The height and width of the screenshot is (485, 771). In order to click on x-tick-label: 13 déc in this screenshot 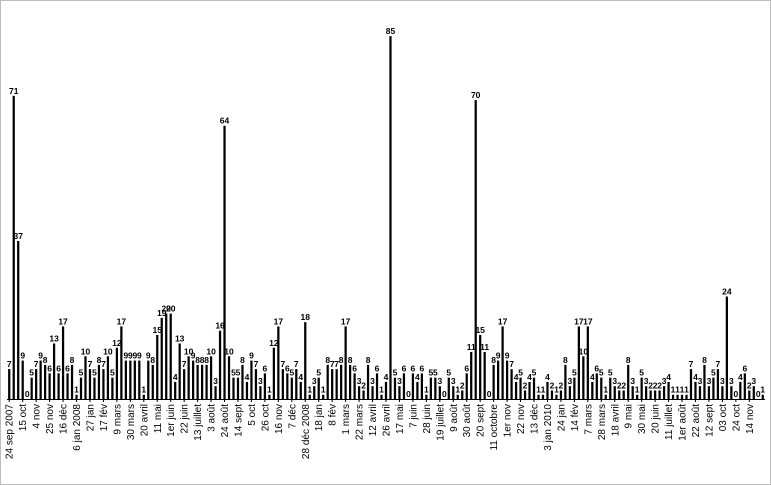, I will do `click(535, 419)`.